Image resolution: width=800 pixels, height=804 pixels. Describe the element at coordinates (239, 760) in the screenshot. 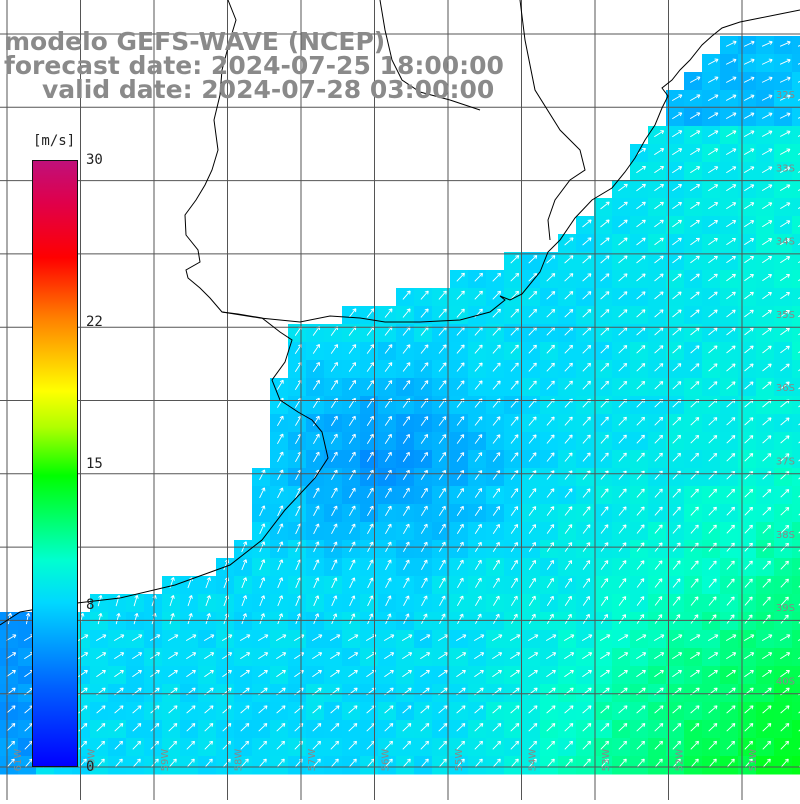

I see `longitude-label: 58W` at that location.